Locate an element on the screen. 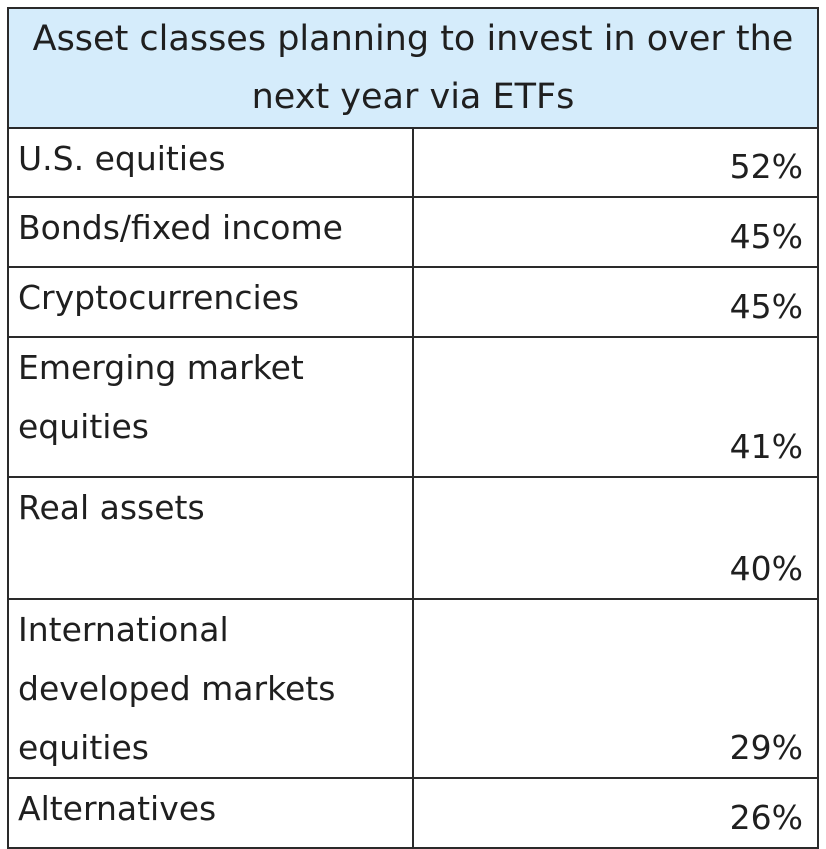  row-value: 29% is located at coordinates (615, 688).